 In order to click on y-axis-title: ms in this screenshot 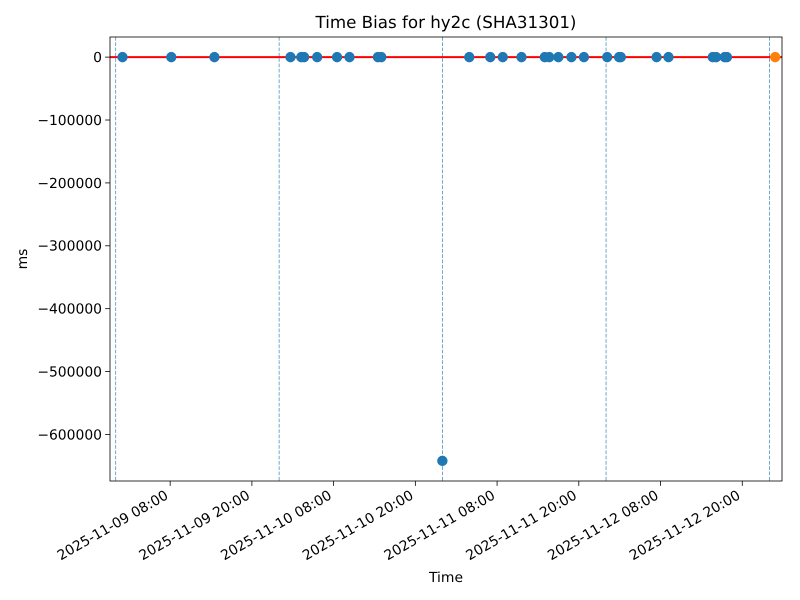, I will do `click(23, 259)`.